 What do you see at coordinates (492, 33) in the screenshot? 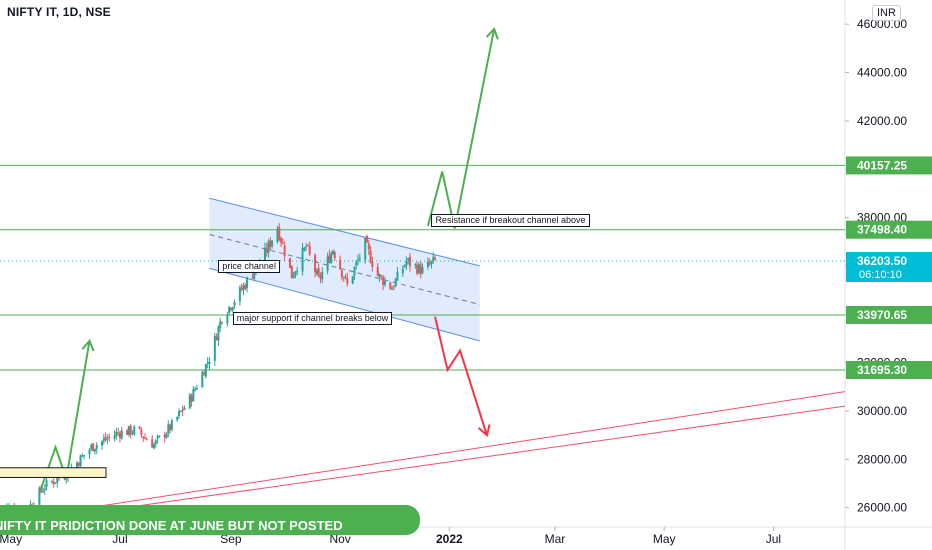
I see `breakout-up-arrow-head` at bounding box center [492, 33].